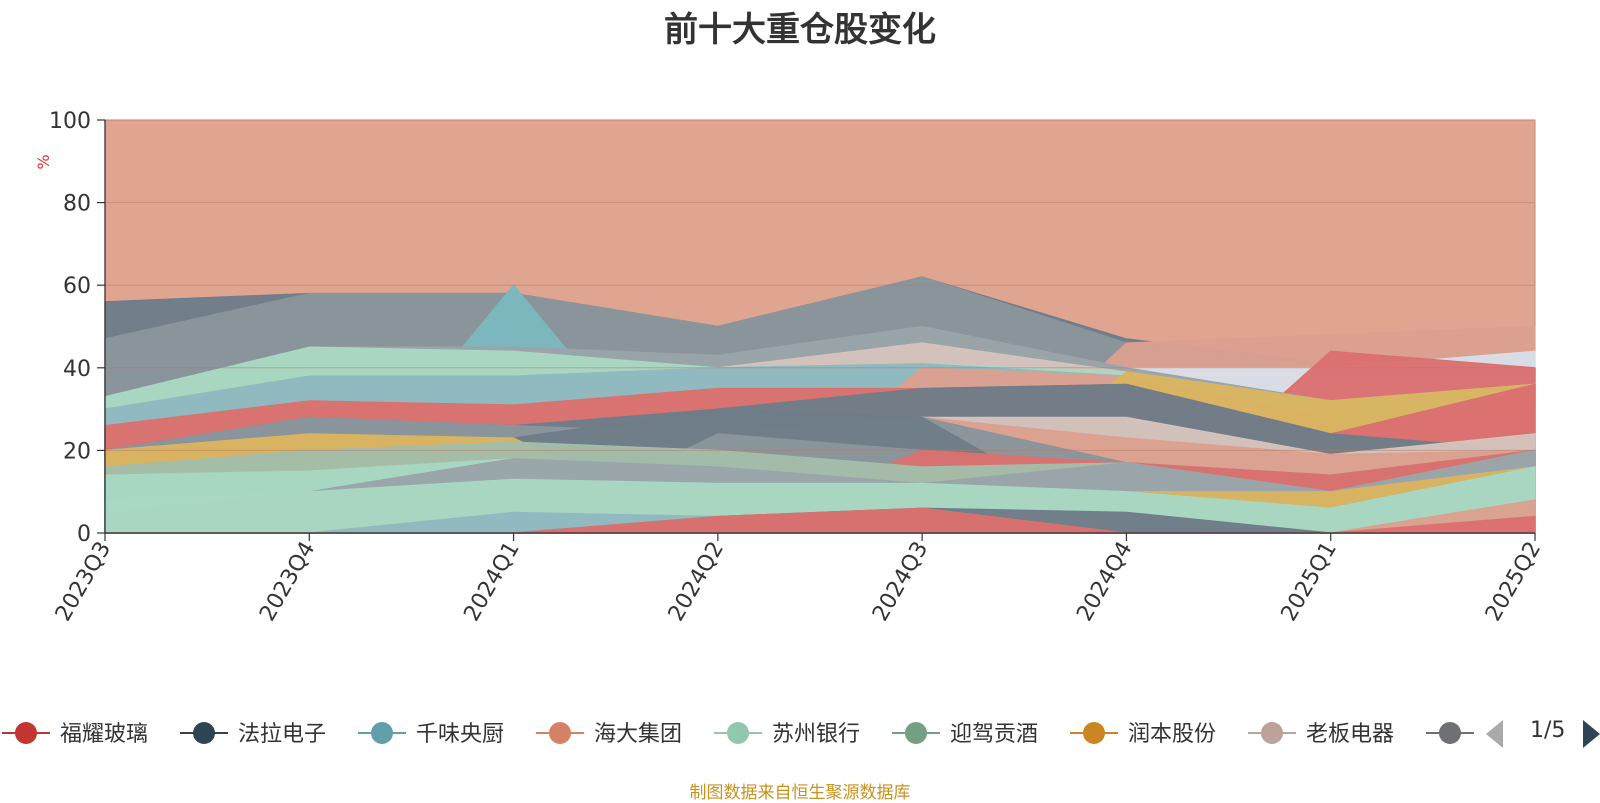  I want to click on legend-item-7: 润本股份, so click(1143, 734).